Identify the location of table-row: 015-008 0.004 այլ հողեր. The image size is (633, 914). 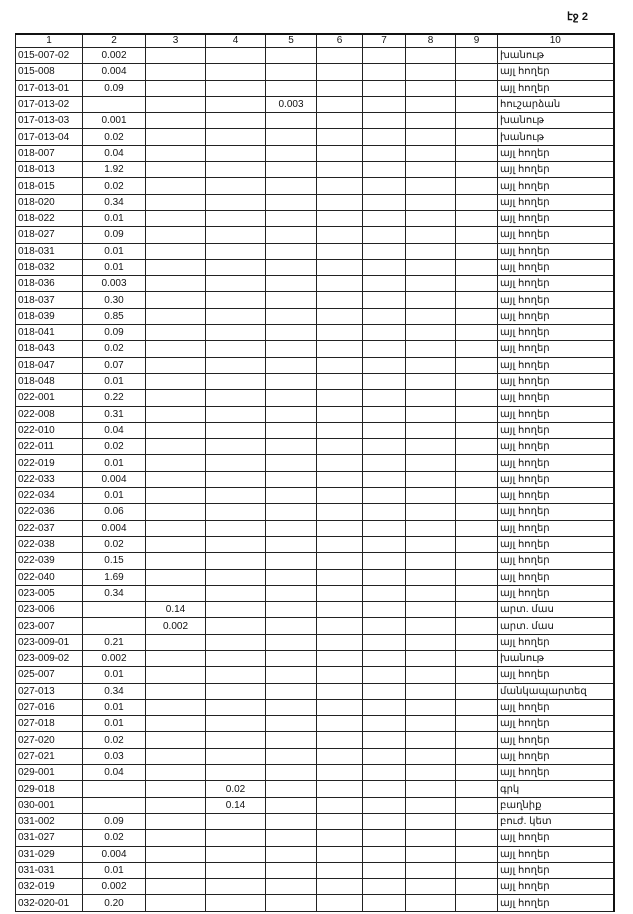
(315, 72).